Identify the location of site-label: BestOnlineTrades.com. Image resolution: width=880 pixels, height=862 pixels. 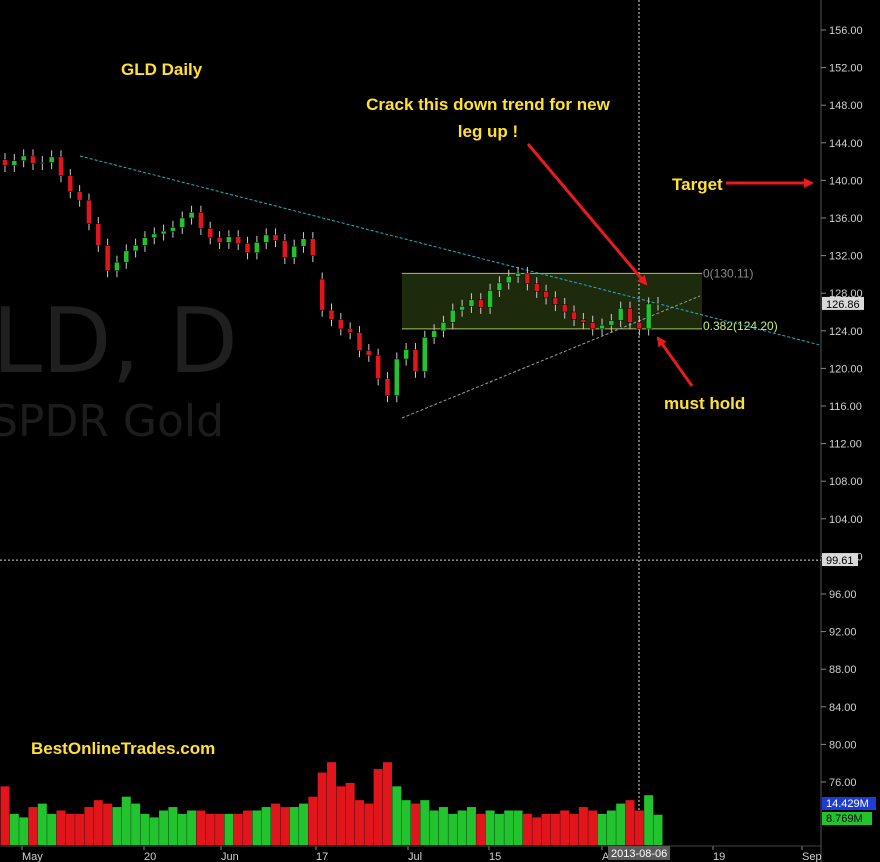
(123, 748).